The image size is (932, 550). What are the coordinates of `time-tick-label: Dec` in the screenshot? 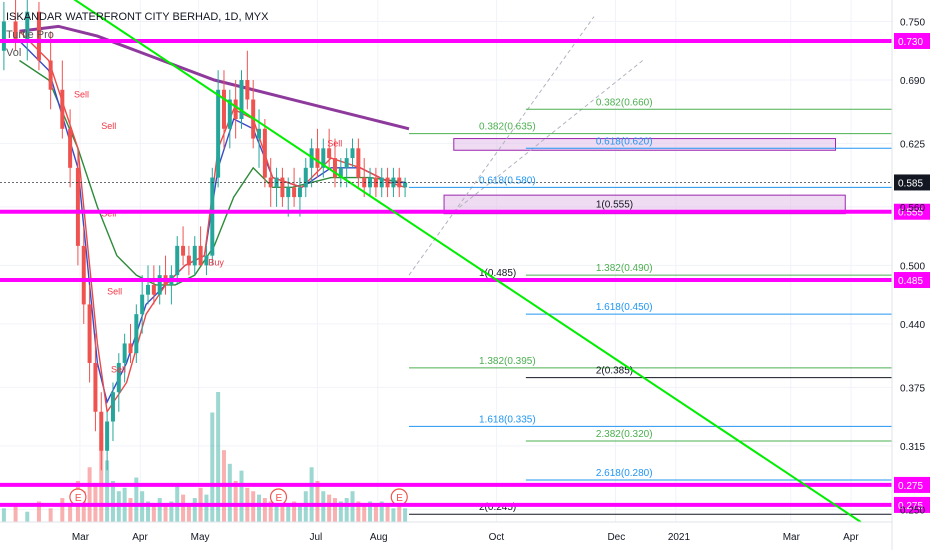 It's located at (616, 537).